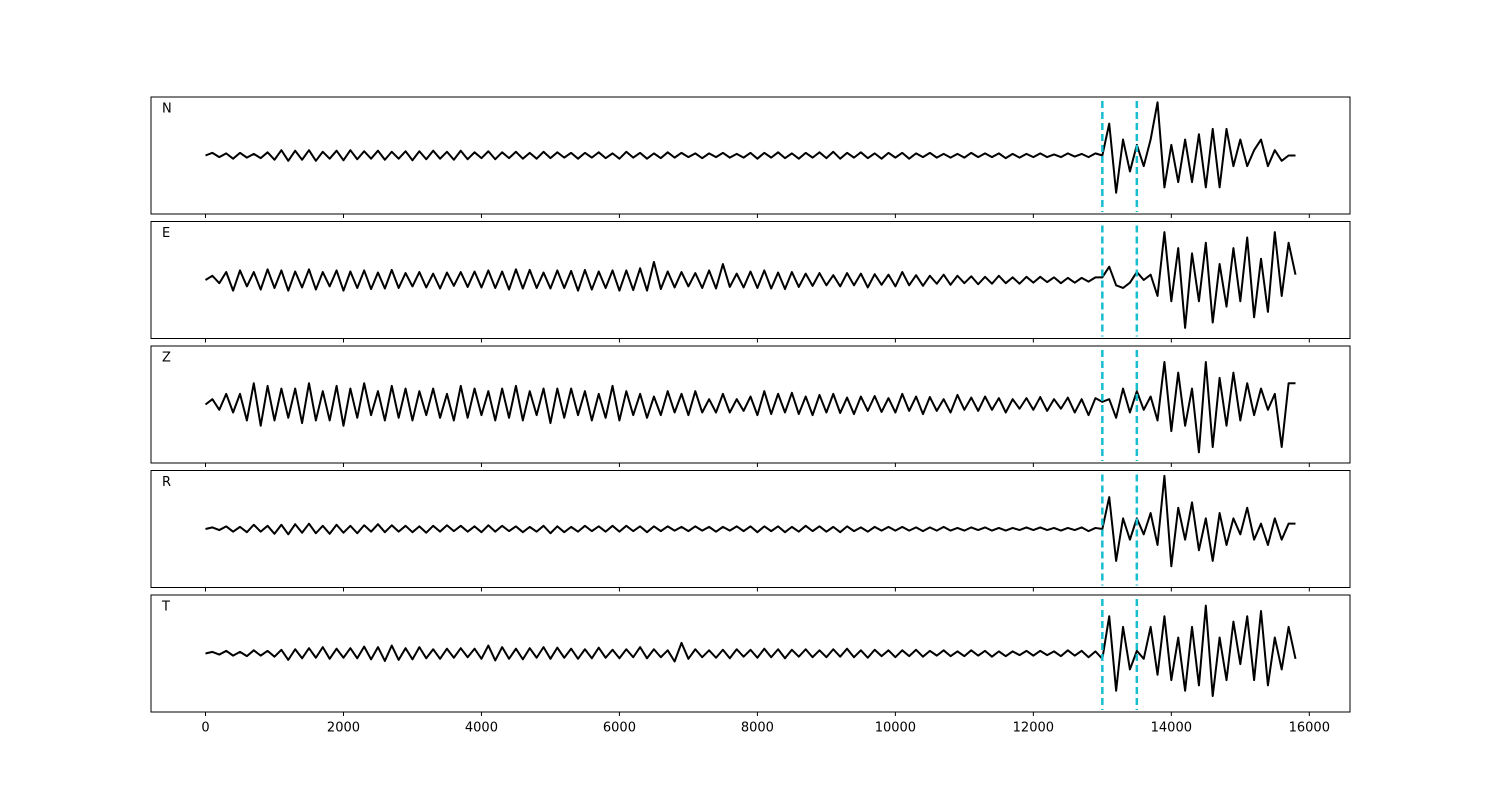 The image size is (1500, 800). What do you see at coordinates (1033, 728) in the screenshot?
I see `x-tick-label: 12000` at bounding box center [1033, 728].